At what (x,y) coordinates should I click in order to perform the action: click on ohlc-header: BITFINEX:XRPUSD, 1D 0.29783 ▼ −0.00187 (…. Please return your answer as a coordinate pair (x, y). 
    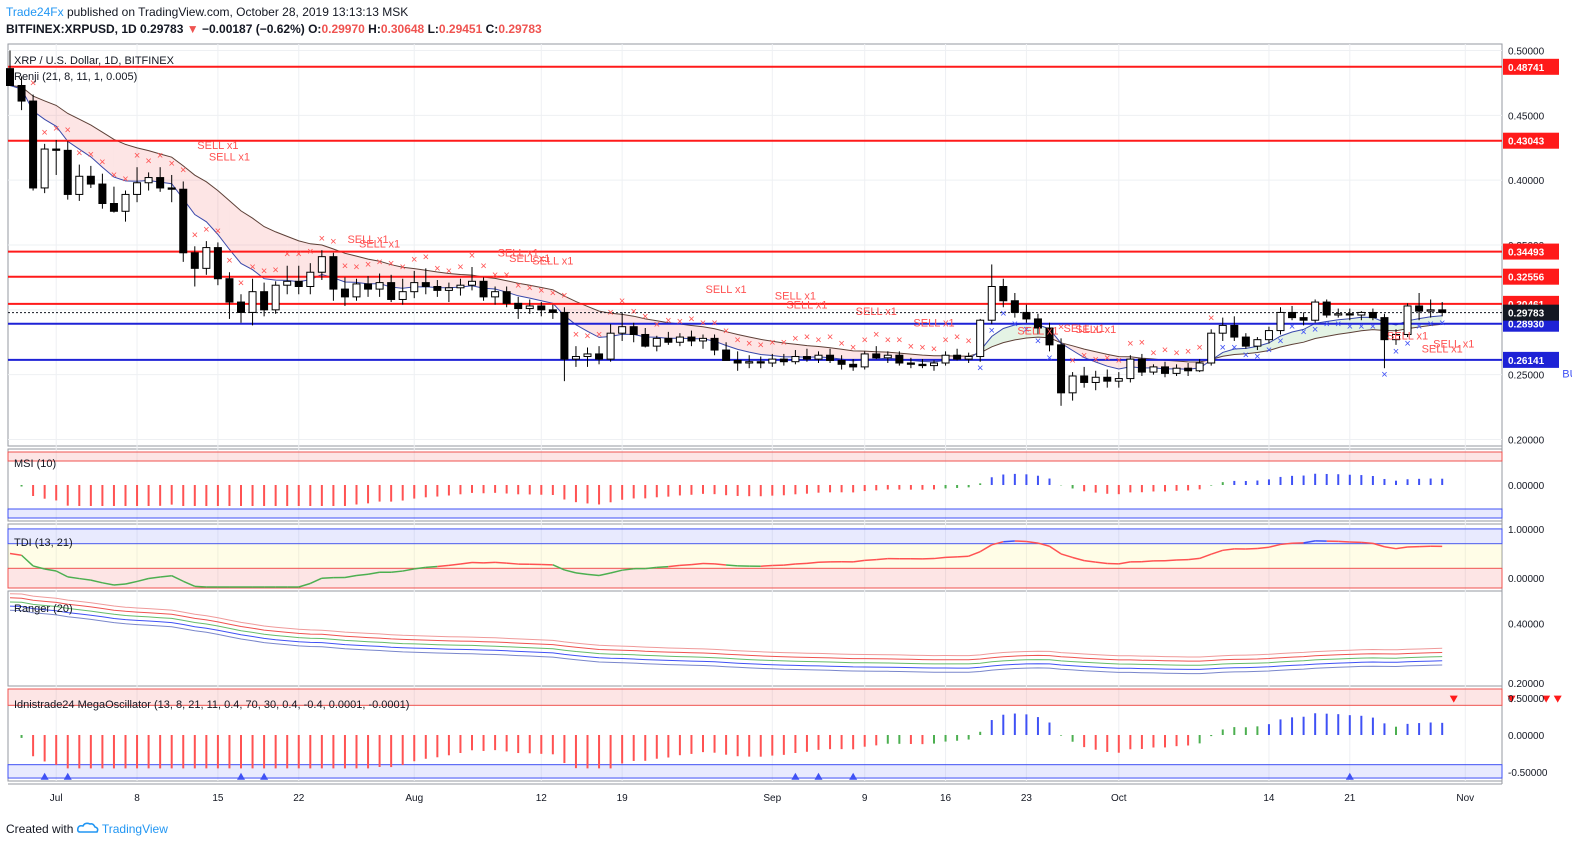
    Looking at the image, I should click on (274, 29).